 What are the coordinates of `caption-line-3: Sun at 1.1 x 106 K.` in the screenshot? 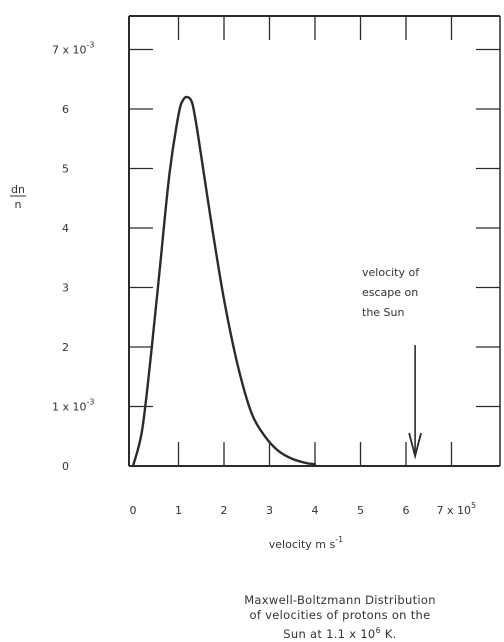 It's located at (340, 633).